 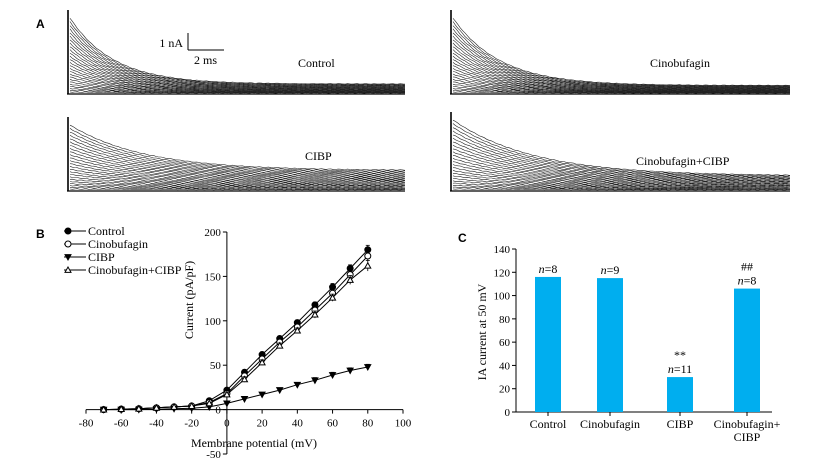 I want to click on n-label: n=8, so click(x=548, y=269).